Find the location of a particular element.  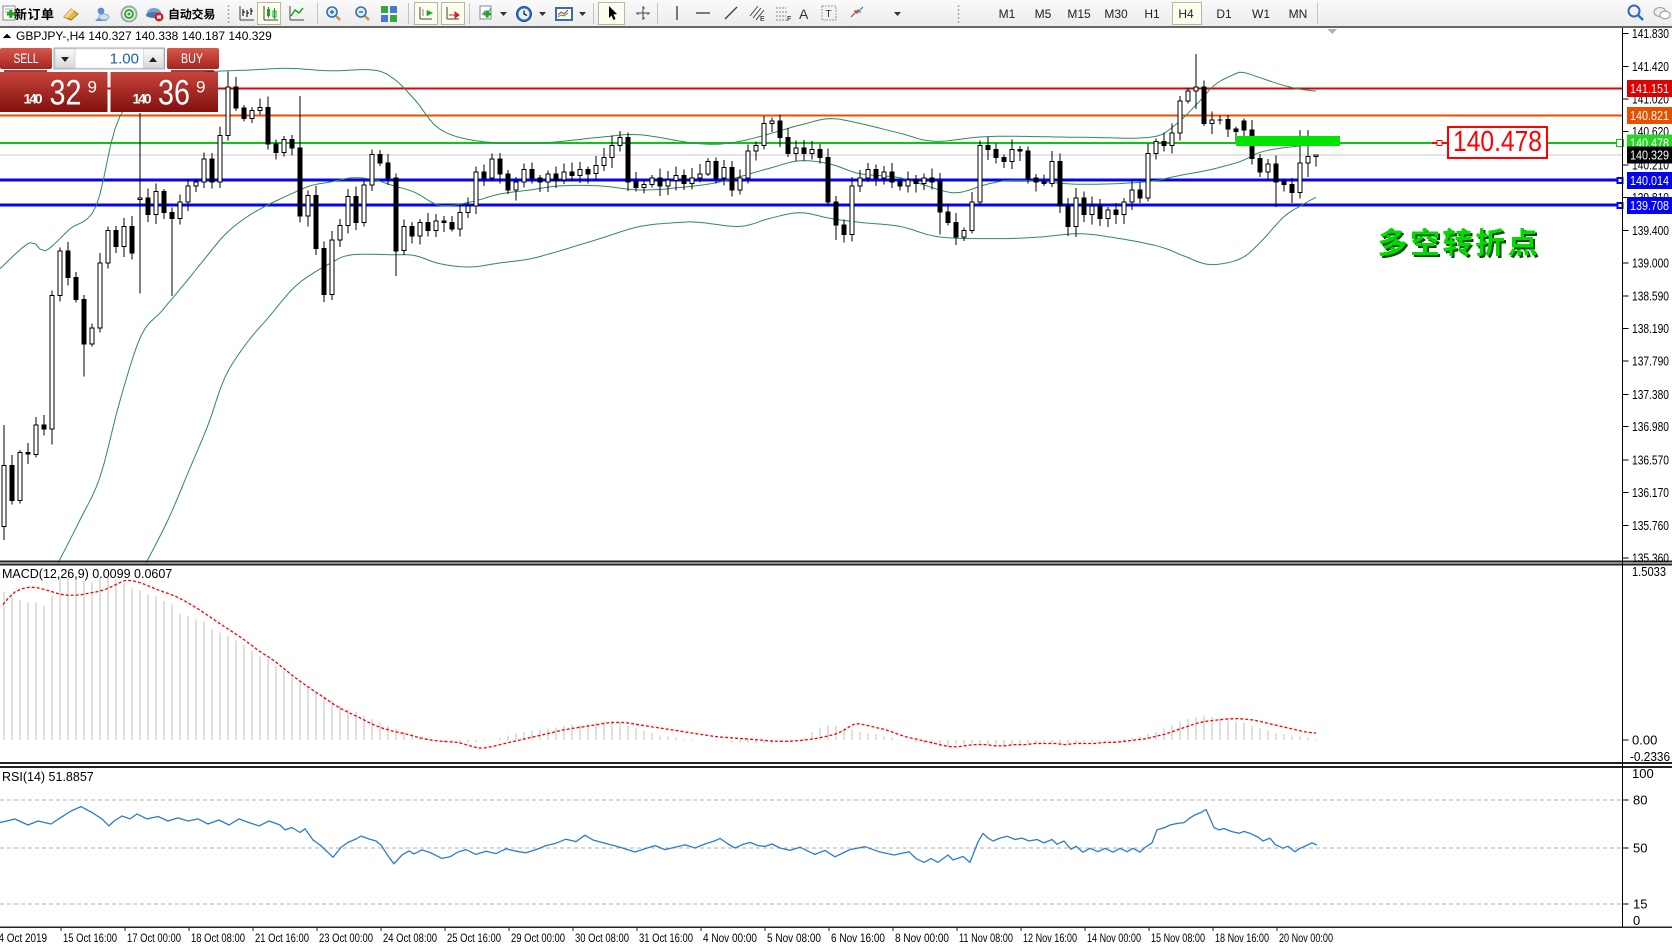

svg-text: T is located at coordinates (829, 14).